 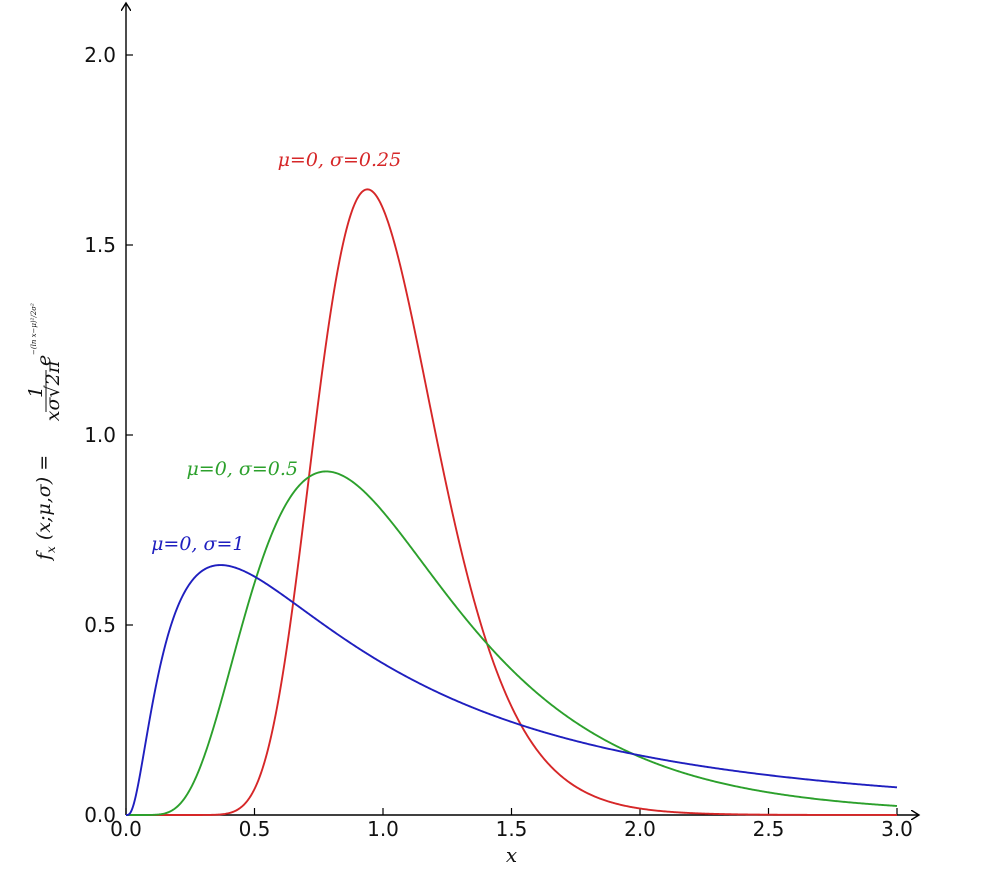 I want to click on y-label-frac-num: 1, so click(x=36, y=392).